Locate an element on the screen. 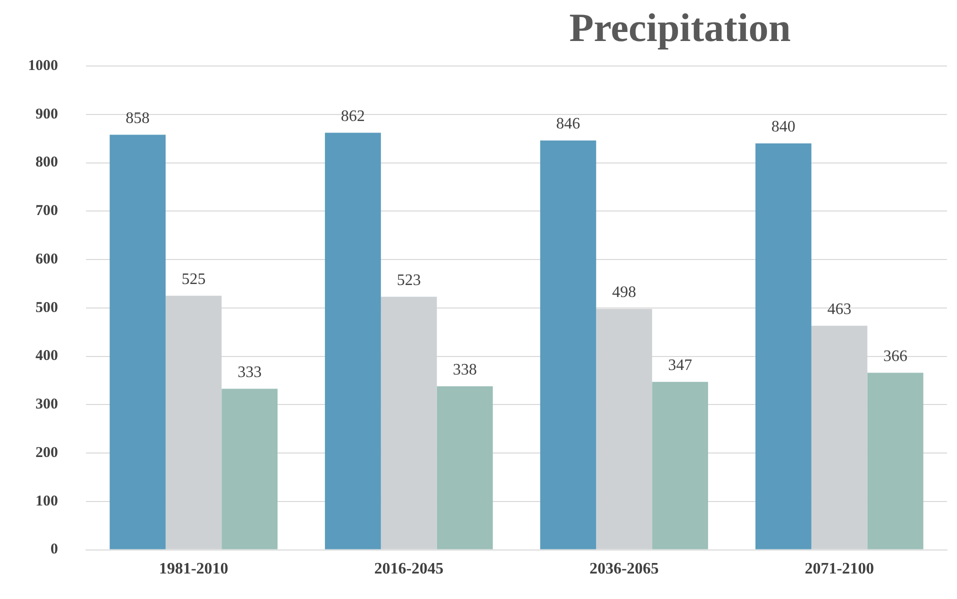 The height and width of the screenshot is (599, 957). y-tick-label: 500 is located at coordinates (47, 308).